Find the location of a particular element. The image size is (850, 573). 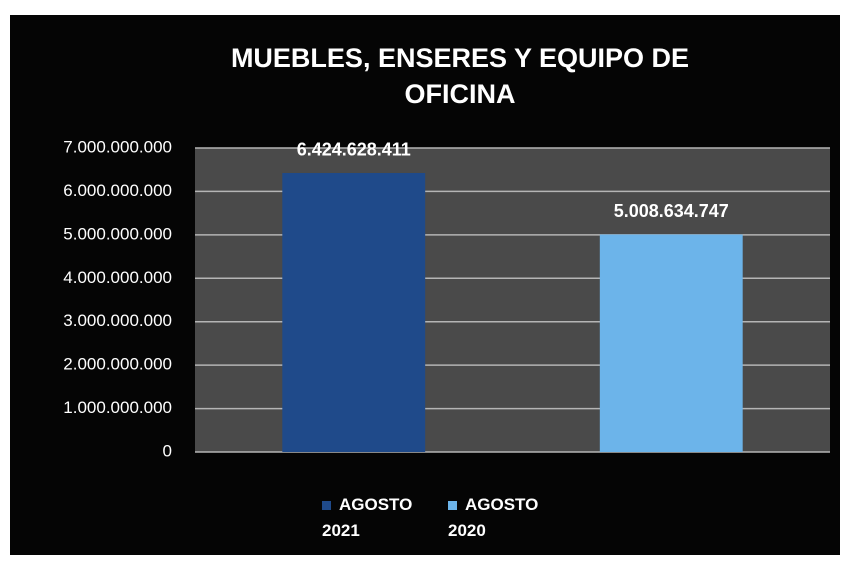

y-tick-label: 7.000.000.000 is located at coordinates (117, 146).